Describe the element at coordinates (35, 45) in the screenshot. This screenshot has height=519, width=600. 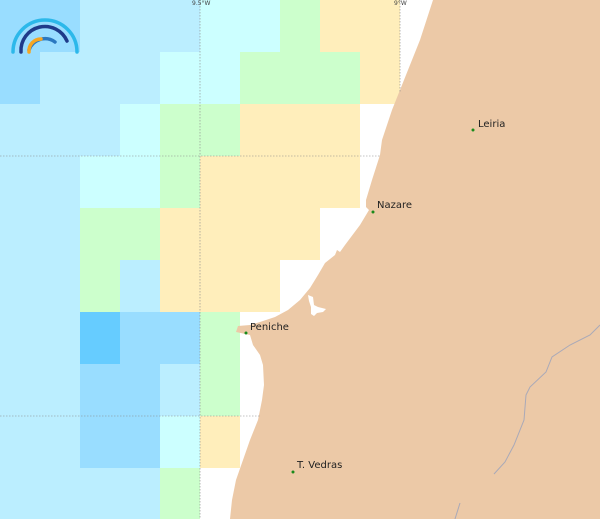
I see `logo-arc-orange` at that location.